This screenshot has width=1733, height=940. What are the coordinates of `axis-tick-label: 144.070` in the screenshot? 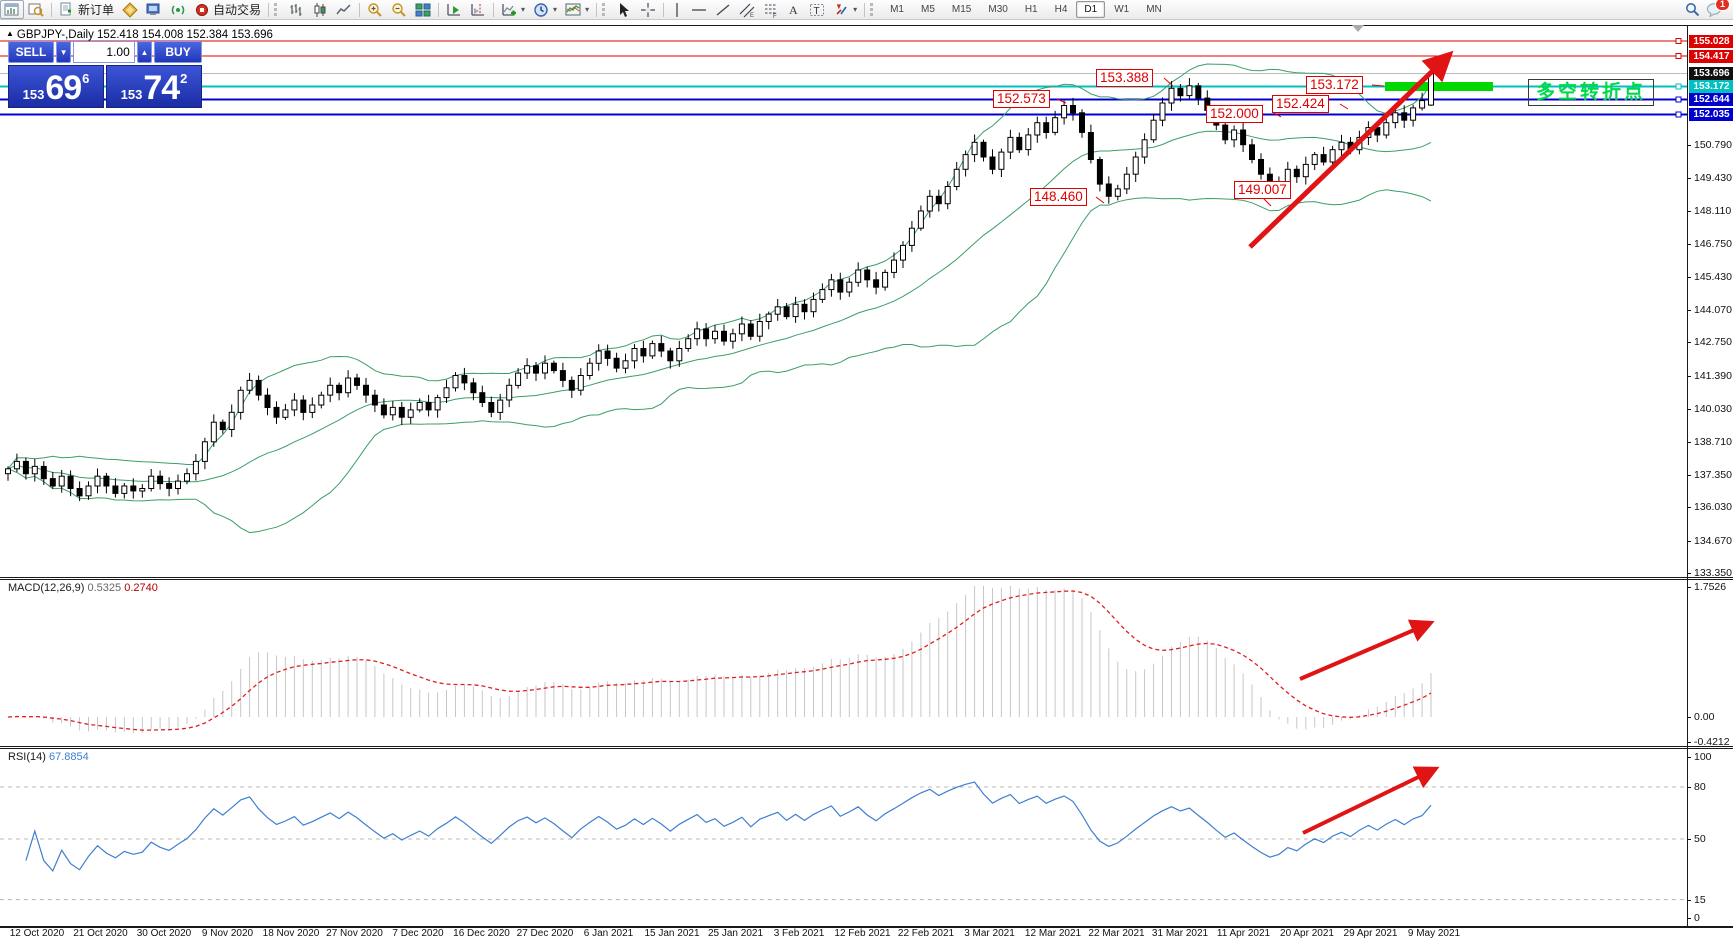 It's located at (1713, 310).